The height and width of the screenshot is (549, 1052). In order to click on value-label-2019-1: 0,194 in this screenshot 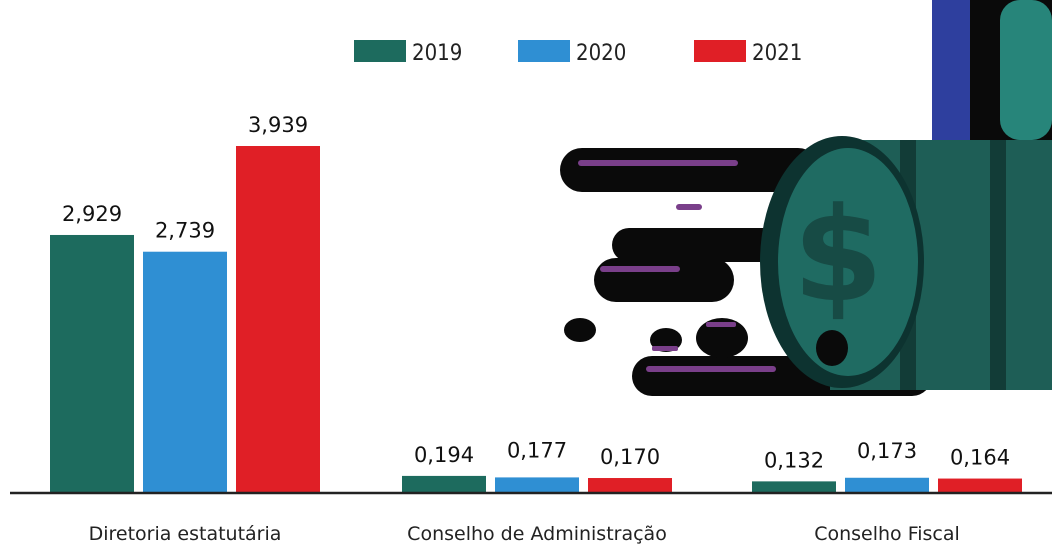, I will do `click(444, 455)`.